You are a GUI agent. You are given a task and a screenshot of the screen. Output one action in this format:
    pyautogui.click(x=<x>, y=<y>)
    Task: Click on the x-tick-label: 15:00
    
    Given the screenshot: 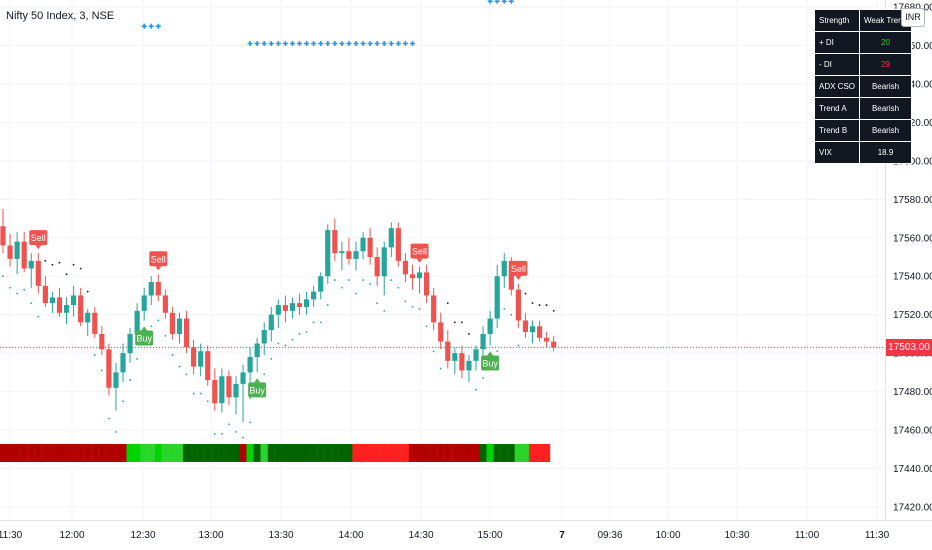 What is the action you would take?
    pyautogui.click(x=489, y=535)
    